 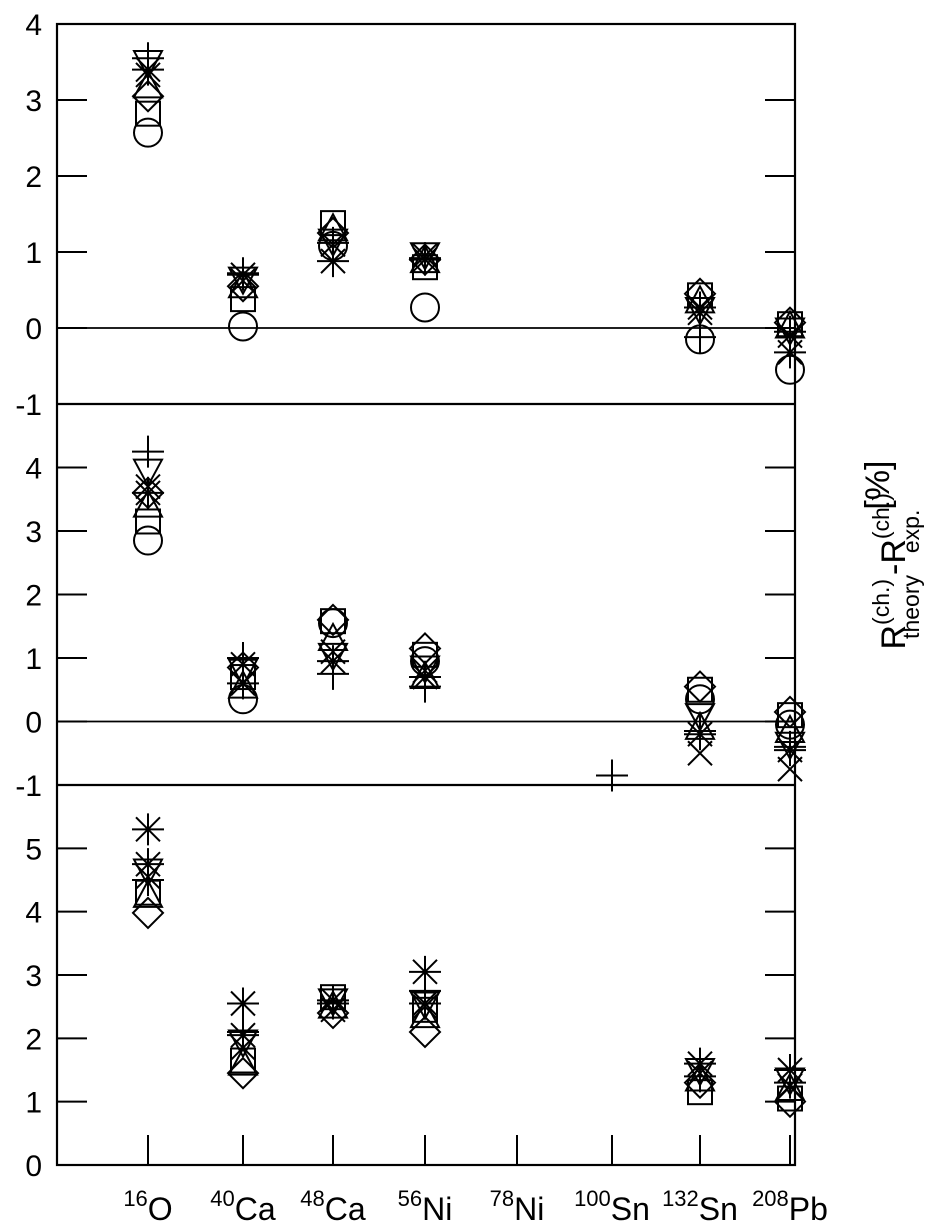 What do you see at coordinates (881, 516) in the screenshot?
I see `ylabel-r2-sup: (ch.)` at bounding box center [881, 516].